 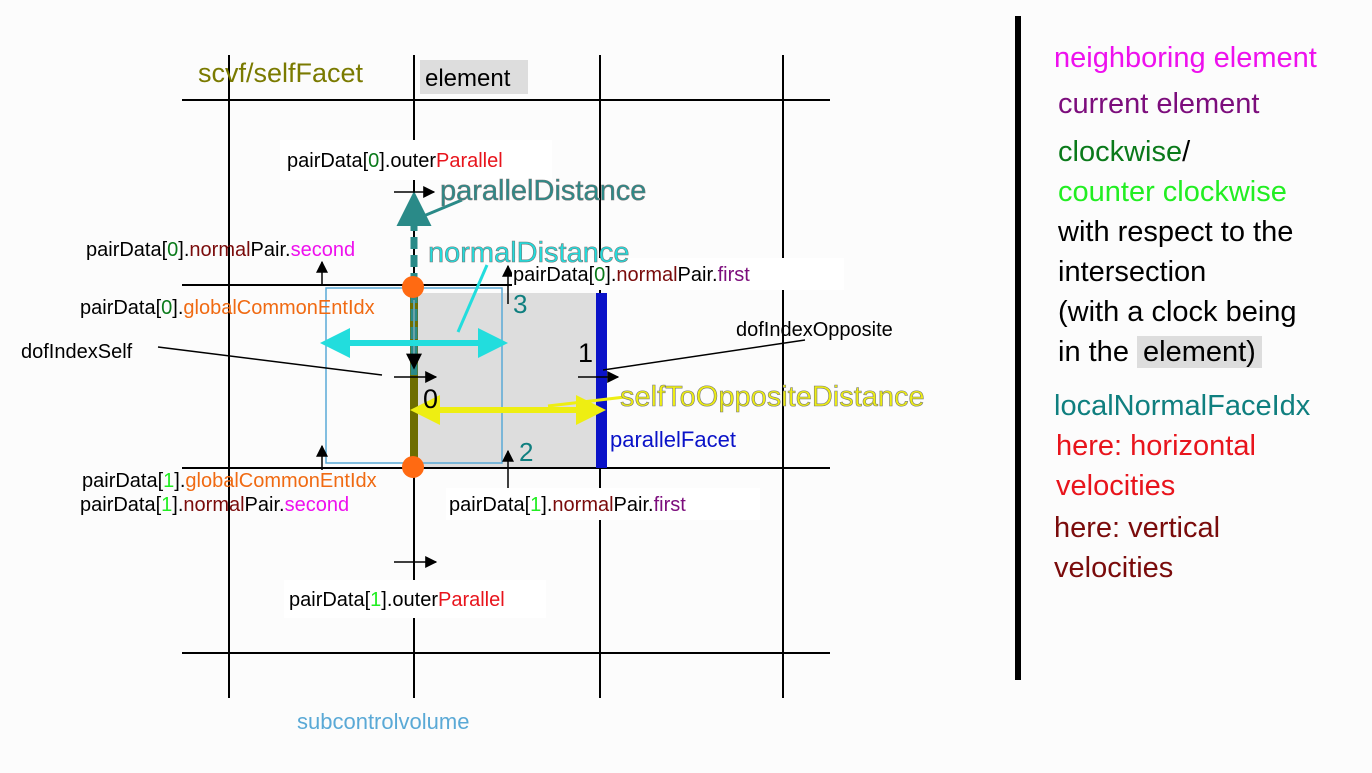 What do you see at coordinates (1182, 406) in the screenshot?
I see `legend-local-normal-face-idx: localNormalFaceIdx` at bounding box center [1182, 406].